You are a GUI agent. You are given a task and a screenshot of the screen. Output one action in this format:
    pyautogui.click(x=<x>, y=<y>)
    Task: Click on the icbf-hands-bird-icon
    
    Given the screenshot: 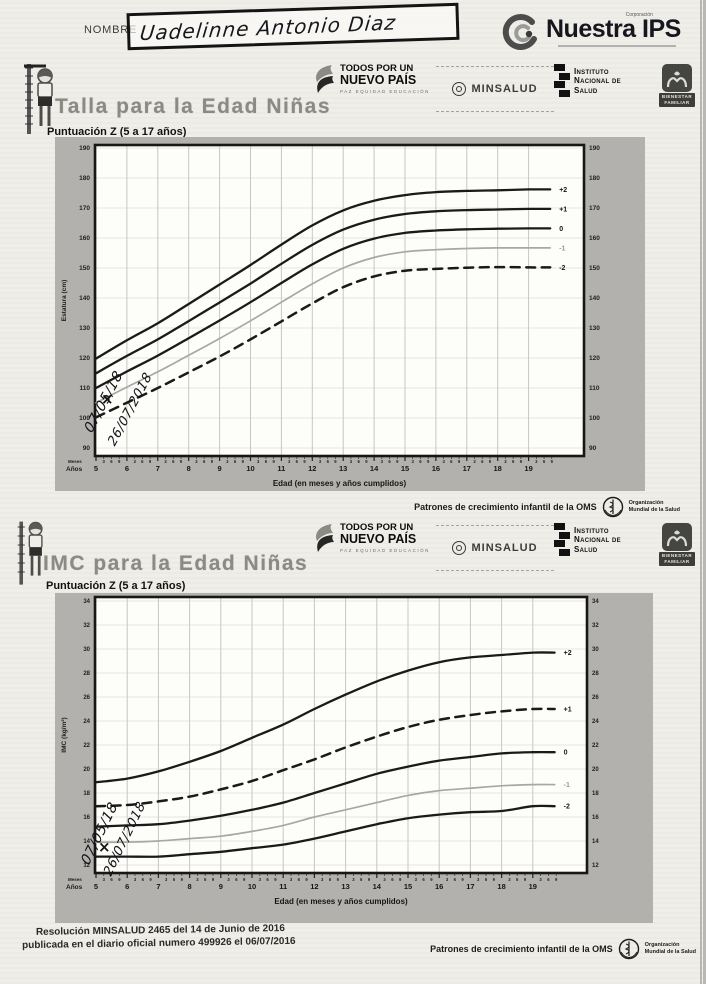 What is the action you would take?
    pyautogui.click(x=677, y=78)
    